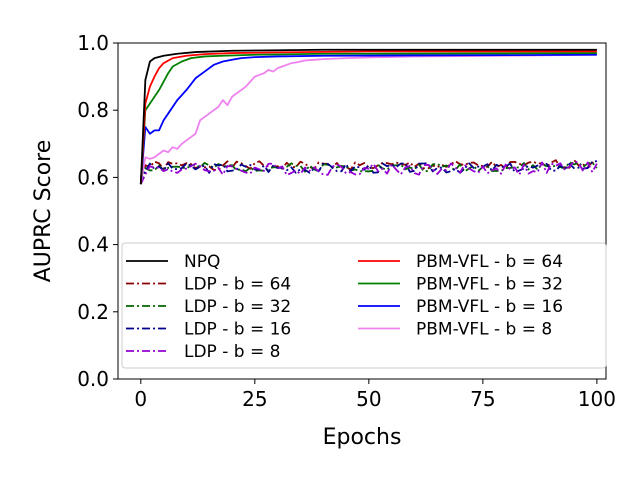 This screenshot has width=640, height=480. Describe the element at coordinates (232, 352) in the screenshot. I see `legend-label-4: LDP - b = 8` at that location.